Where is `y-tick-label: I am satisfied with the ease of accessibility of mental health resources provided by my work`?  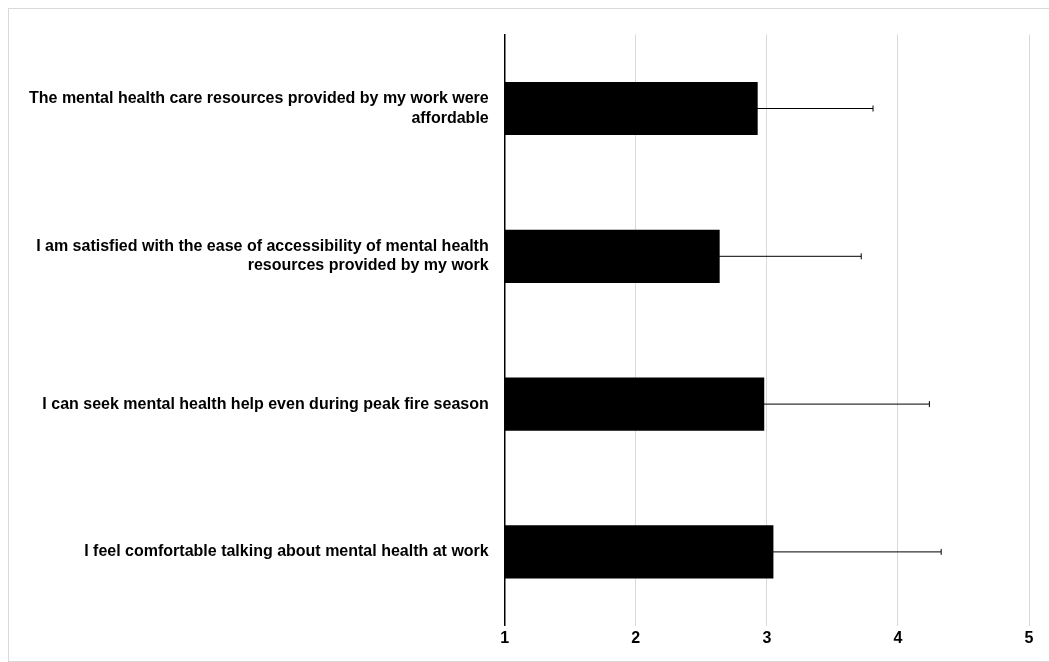
y-tick-label: I am satisfied with the ease of accessibility of mental health resources provided by my work is located at coordinates (262, 255).